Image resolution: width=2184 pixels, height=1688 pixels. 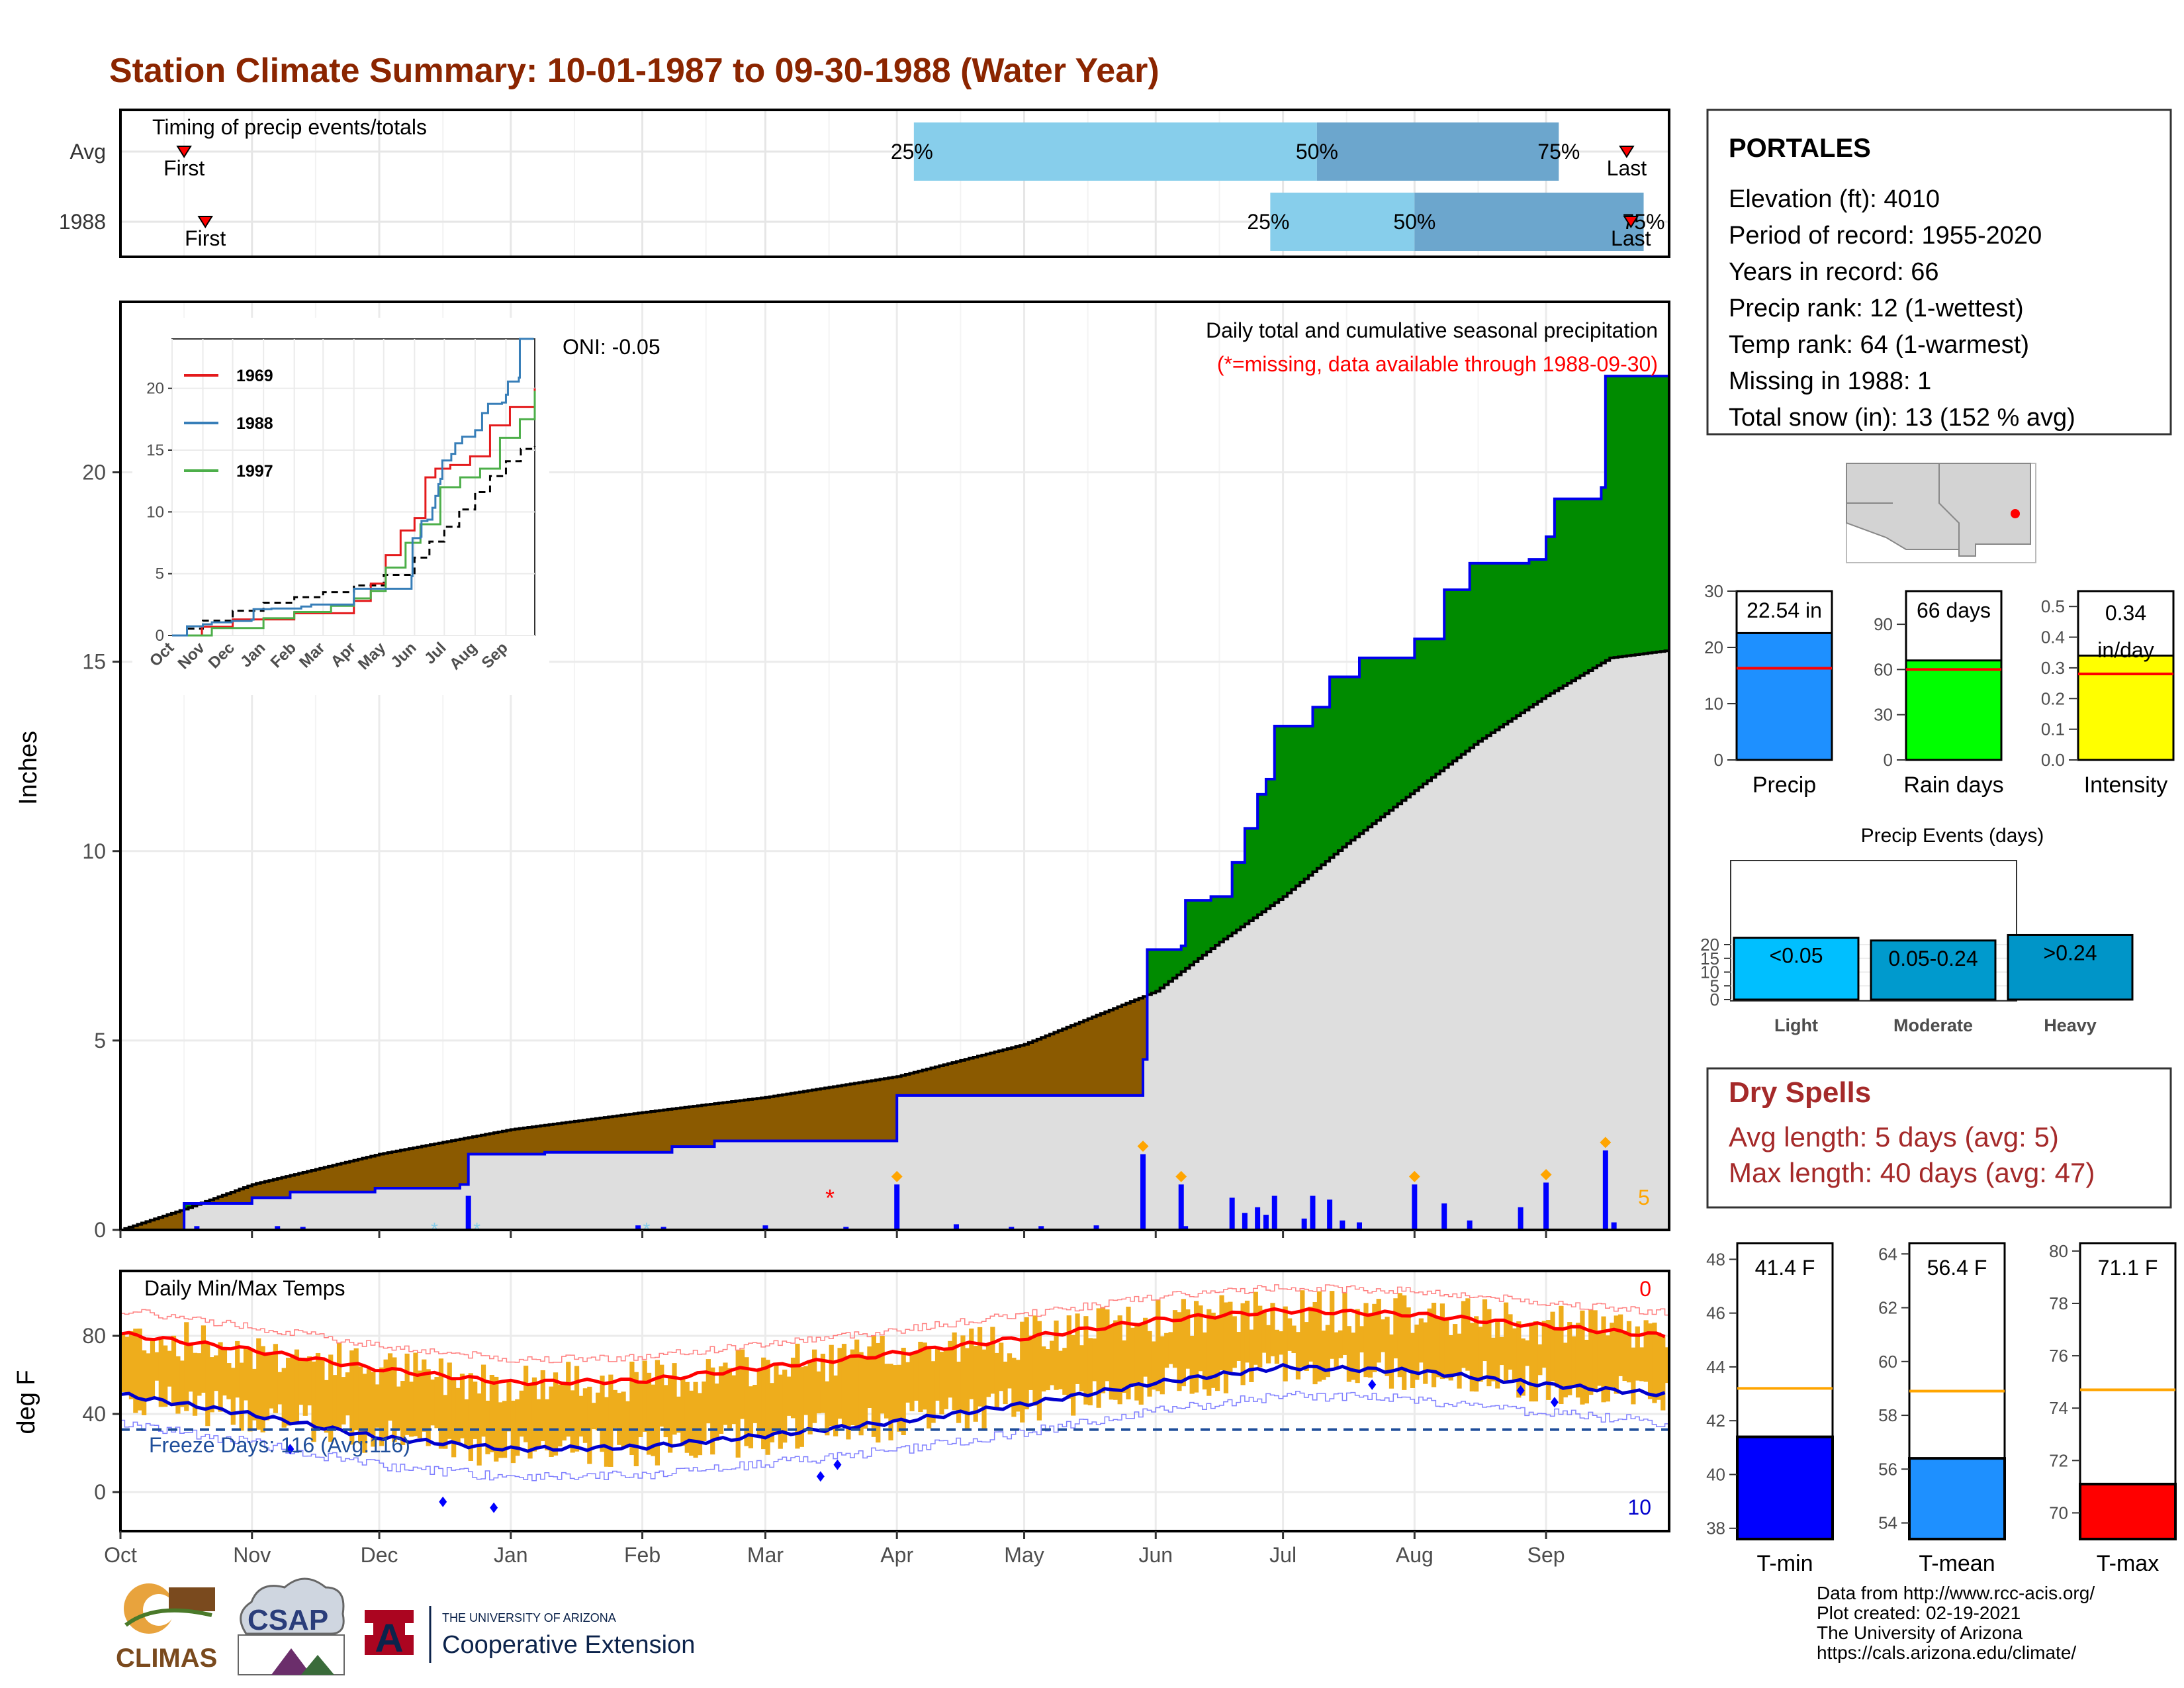 I want to click on dry-spells-avg: Avg length: 5 days (avg: 5), so click(x=1894, y=1136).